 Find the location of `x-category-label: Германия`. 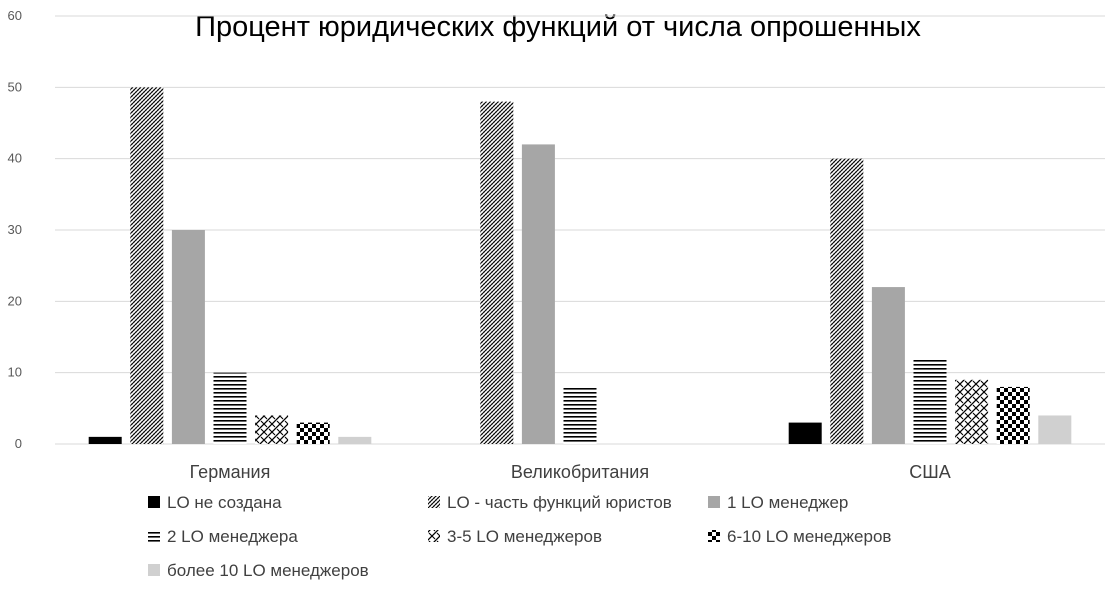

x-category-label: Германия is located at coordinates (230, 472).